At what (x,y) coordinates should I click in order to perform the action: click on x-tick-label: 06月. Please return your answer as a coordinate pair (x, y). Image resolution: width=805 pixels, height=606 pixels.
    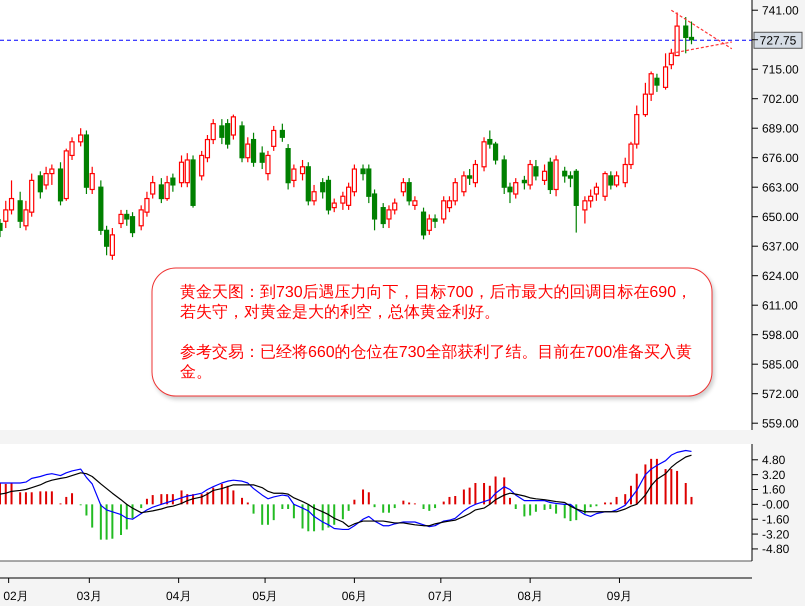
    Looking at the image, I should click on (355, 596).